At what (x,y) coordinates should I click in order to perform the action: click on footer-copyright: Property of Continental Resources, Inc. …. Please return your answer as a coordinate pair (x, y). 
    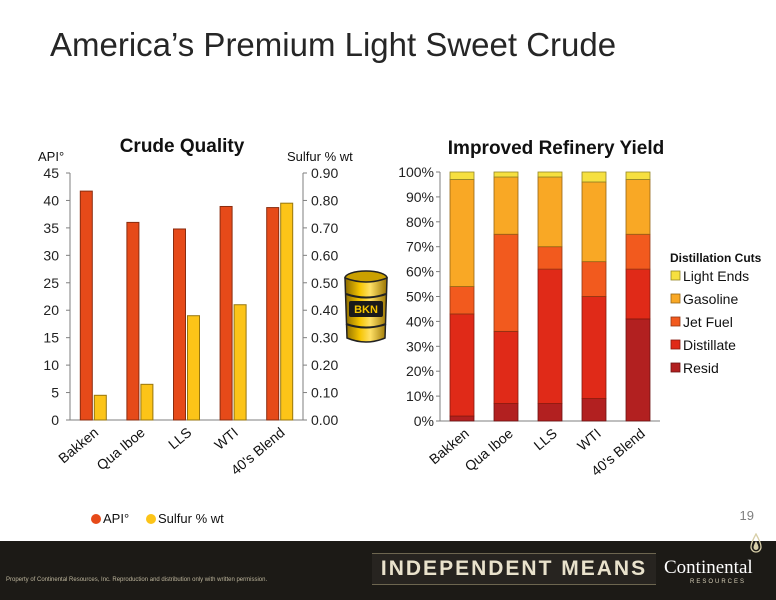
    Looking at the image, I should click on (137, 580).